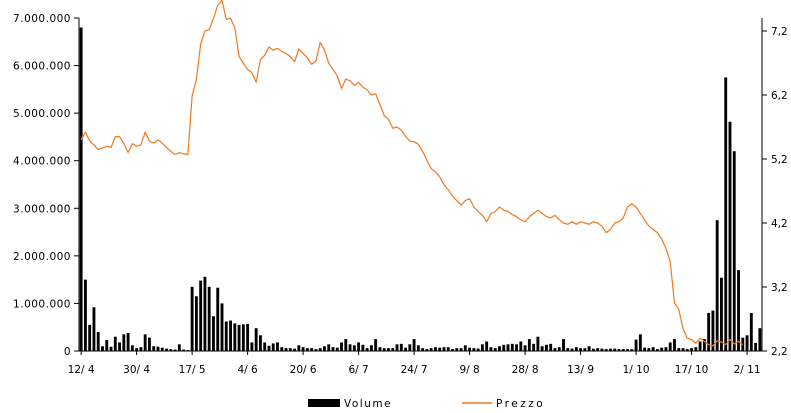  I want to click on x-tick-label: 1/ 10, so click(636, 370).